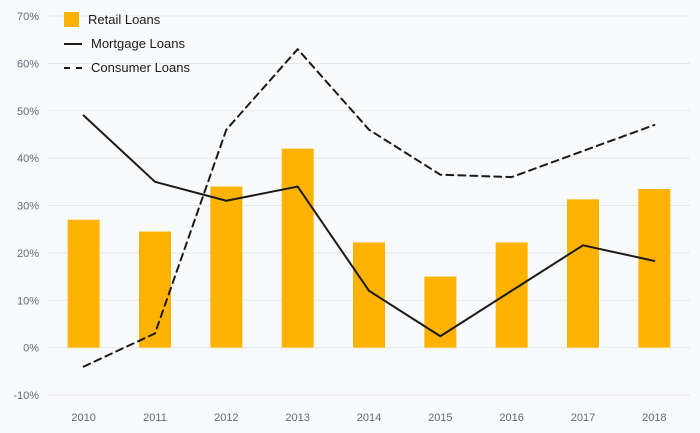  I want to click on y-axis-tick-label: 60%, so click(28, 64).